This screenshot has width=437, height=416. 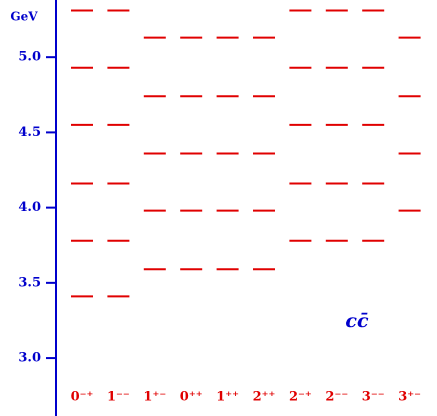 I want to click on x-tick-label: 3⁻⁻, so click(x=373, y=397).